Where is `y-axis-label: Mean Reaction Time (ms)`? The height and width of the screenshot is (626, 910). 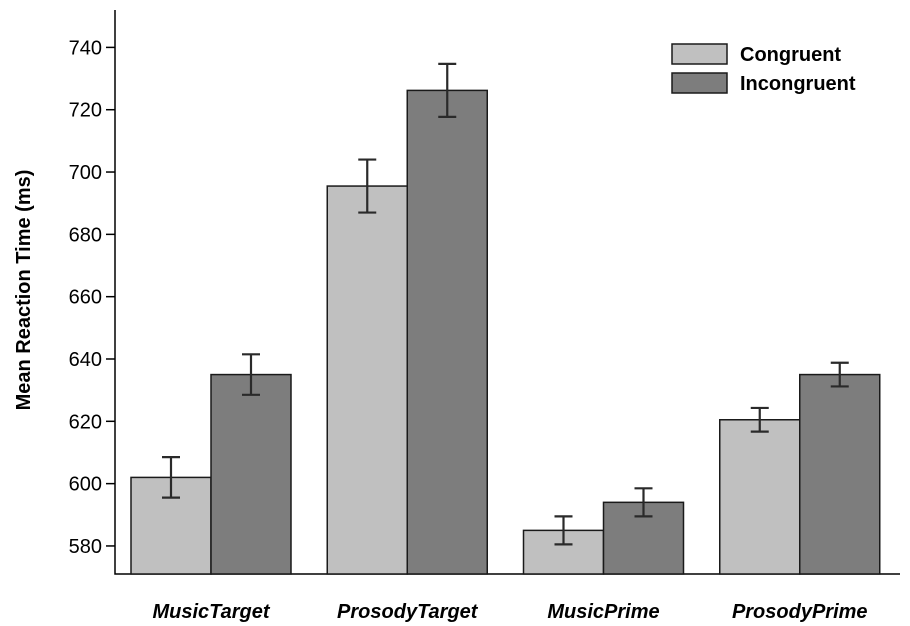 y-axis-label: Mean Reaction Time (ms) is located at coordinates (24, 290).